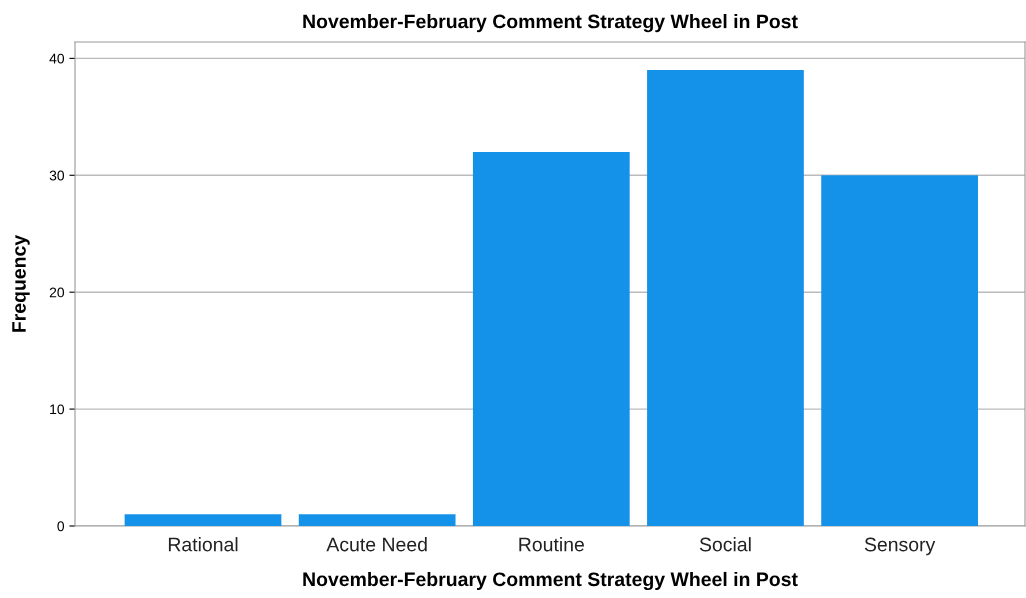 This screenshot has height=598, width=1026. I want to click on x-tick-label: Sensory, so click(900, 546).